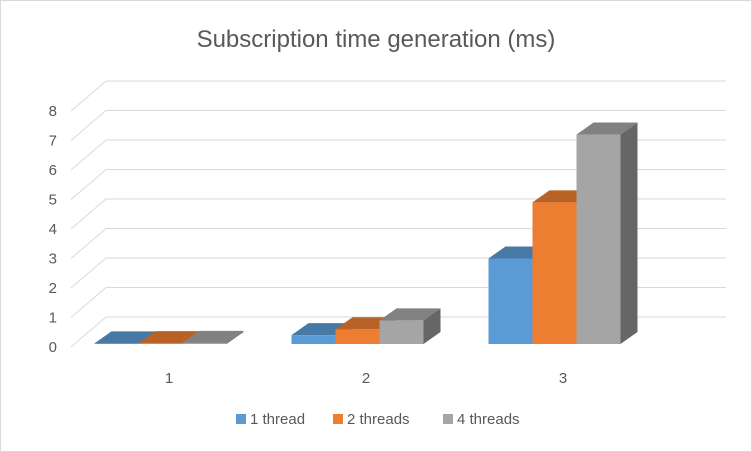 The image size is (752, 452). What do you see at coordinates (277, 419) in the screenshot?
I see `legend-label: 1 thread` at bounding box center [277, 419].